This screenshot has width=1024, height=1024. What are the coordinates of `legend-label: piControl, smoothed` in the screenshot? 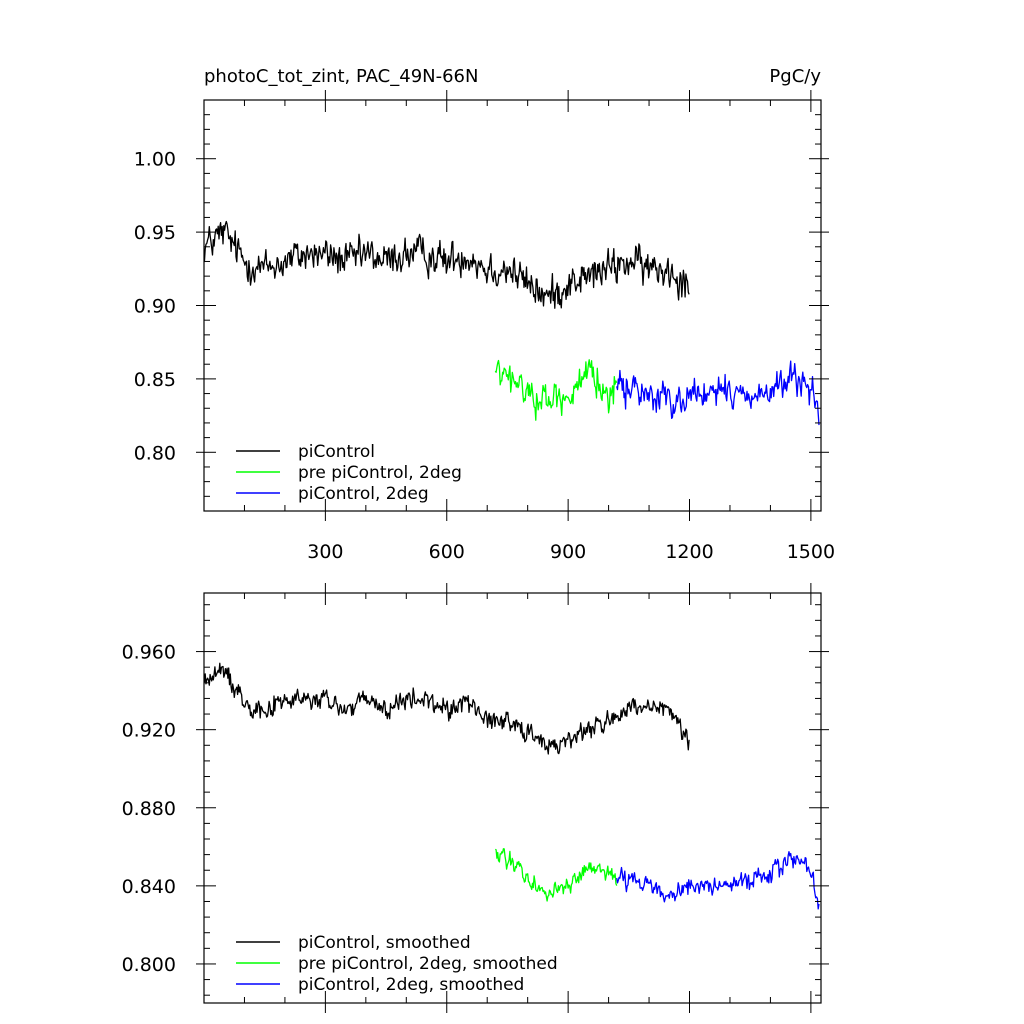 It's located at (384, 943).